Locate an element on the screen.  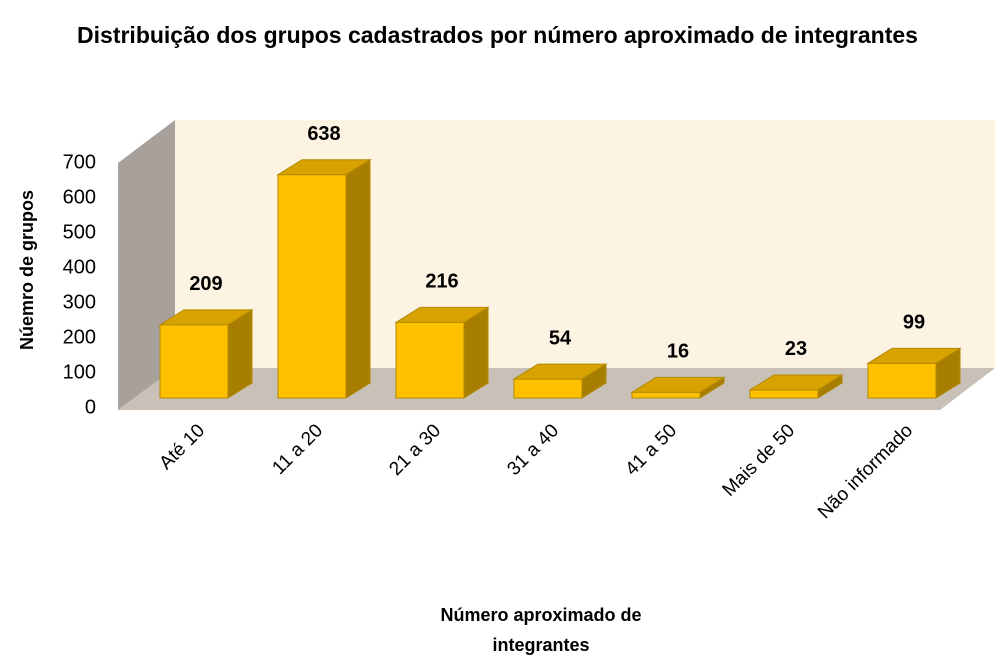
y-axis-label: Núemro de grupos is located at coordinates (27, 270).